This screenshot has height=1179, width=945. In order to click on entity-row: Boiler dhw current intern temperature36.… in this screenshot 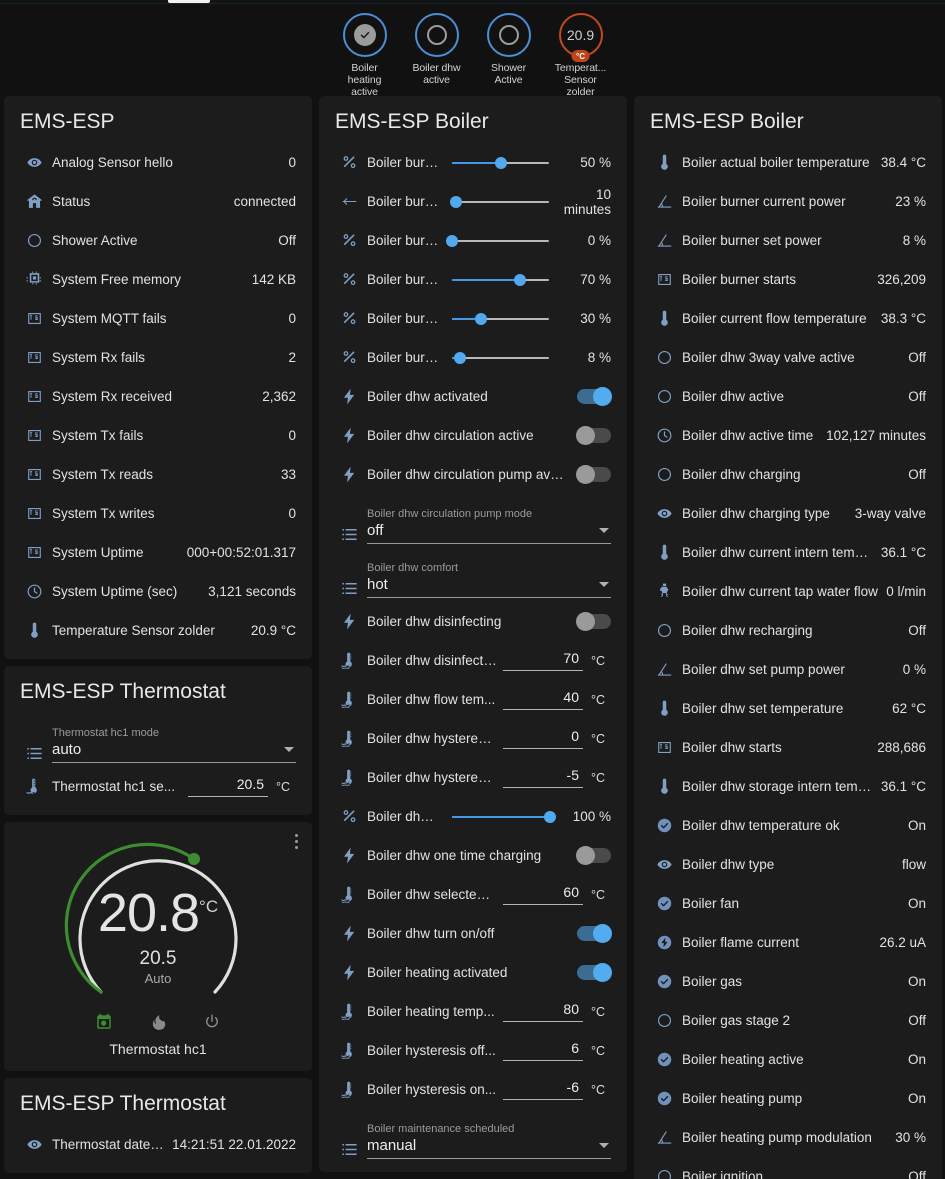, I will do `click(788, 552)`.